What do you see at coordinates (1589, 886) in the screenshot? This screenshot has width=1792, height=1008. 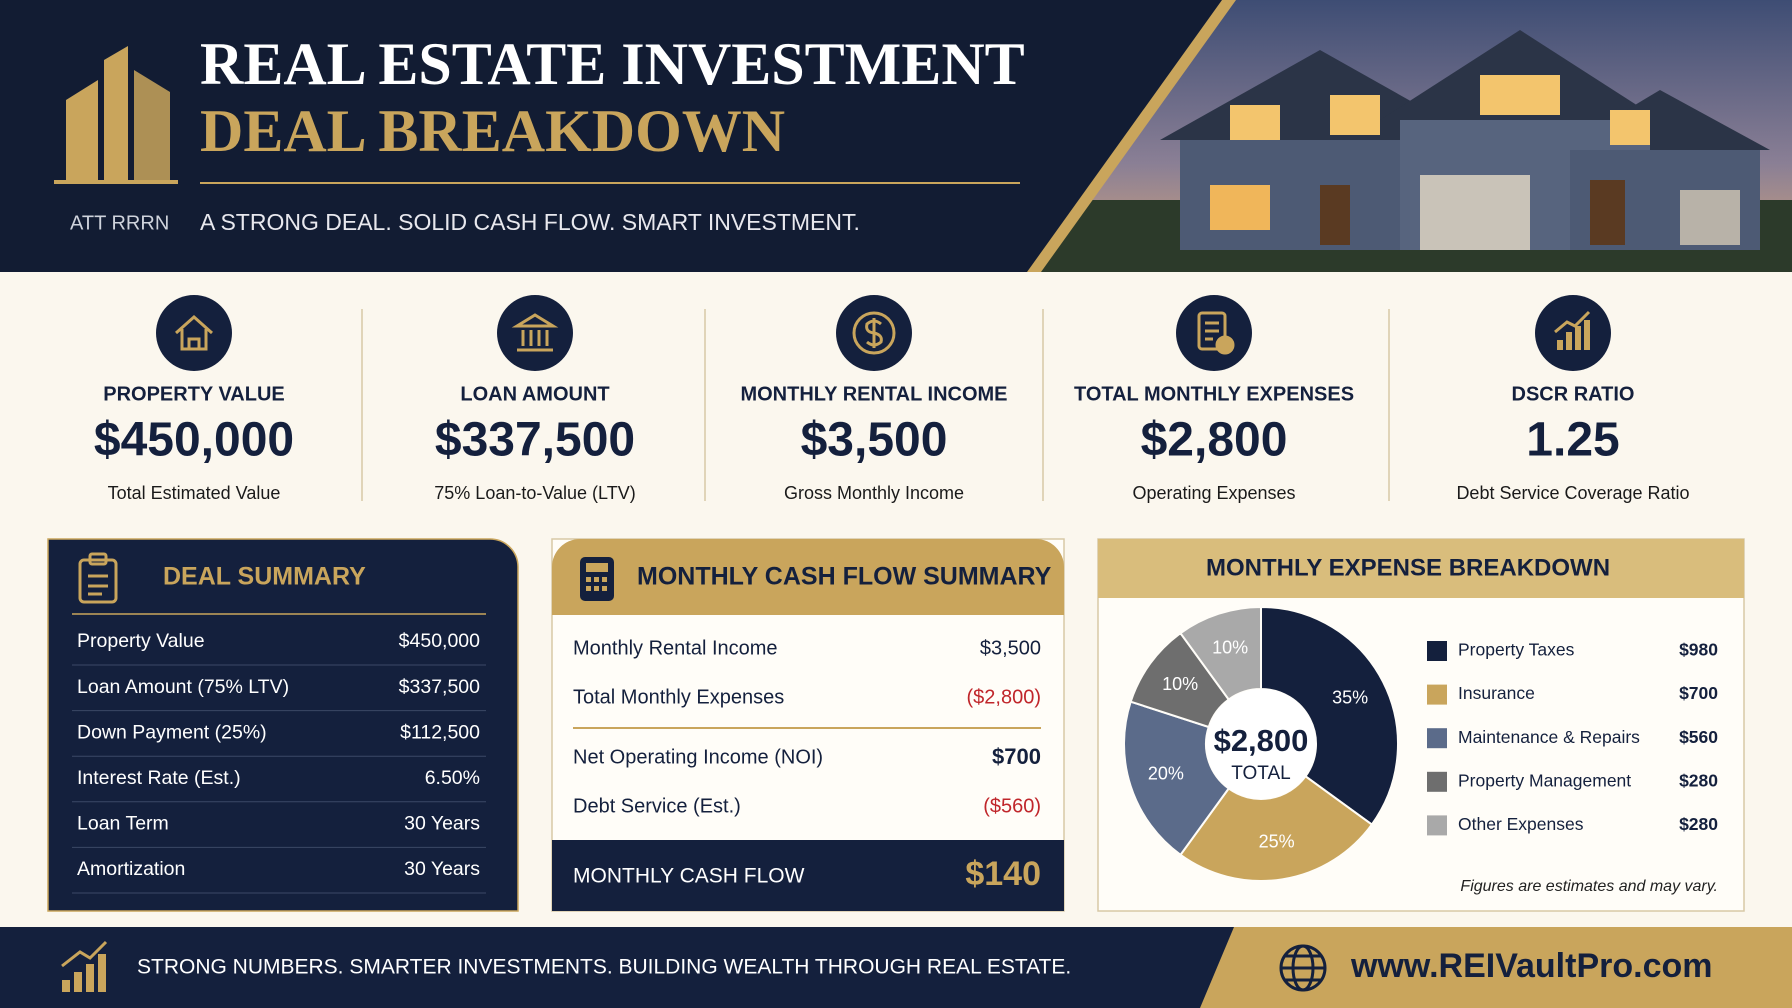 I see `chart-note: Figures are estimates and may vary.` at bounding box center [1589, 886].